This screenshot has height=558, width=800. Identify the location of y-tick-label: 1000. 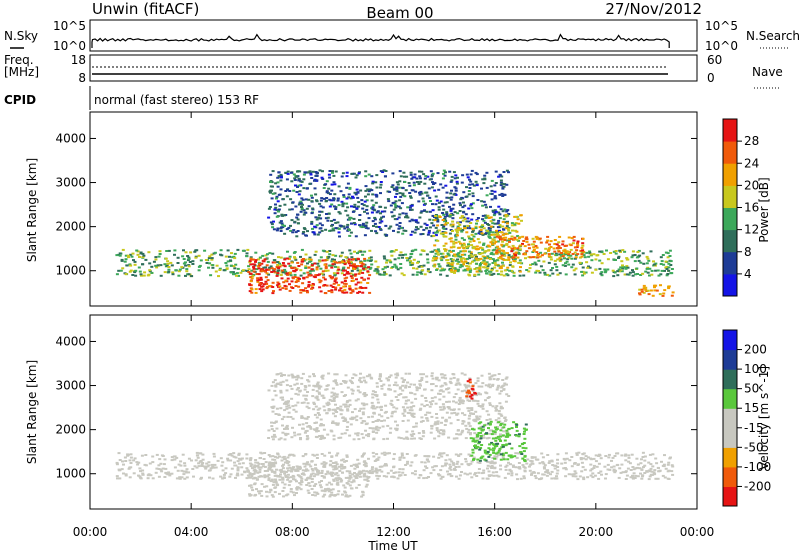
(70, 271).